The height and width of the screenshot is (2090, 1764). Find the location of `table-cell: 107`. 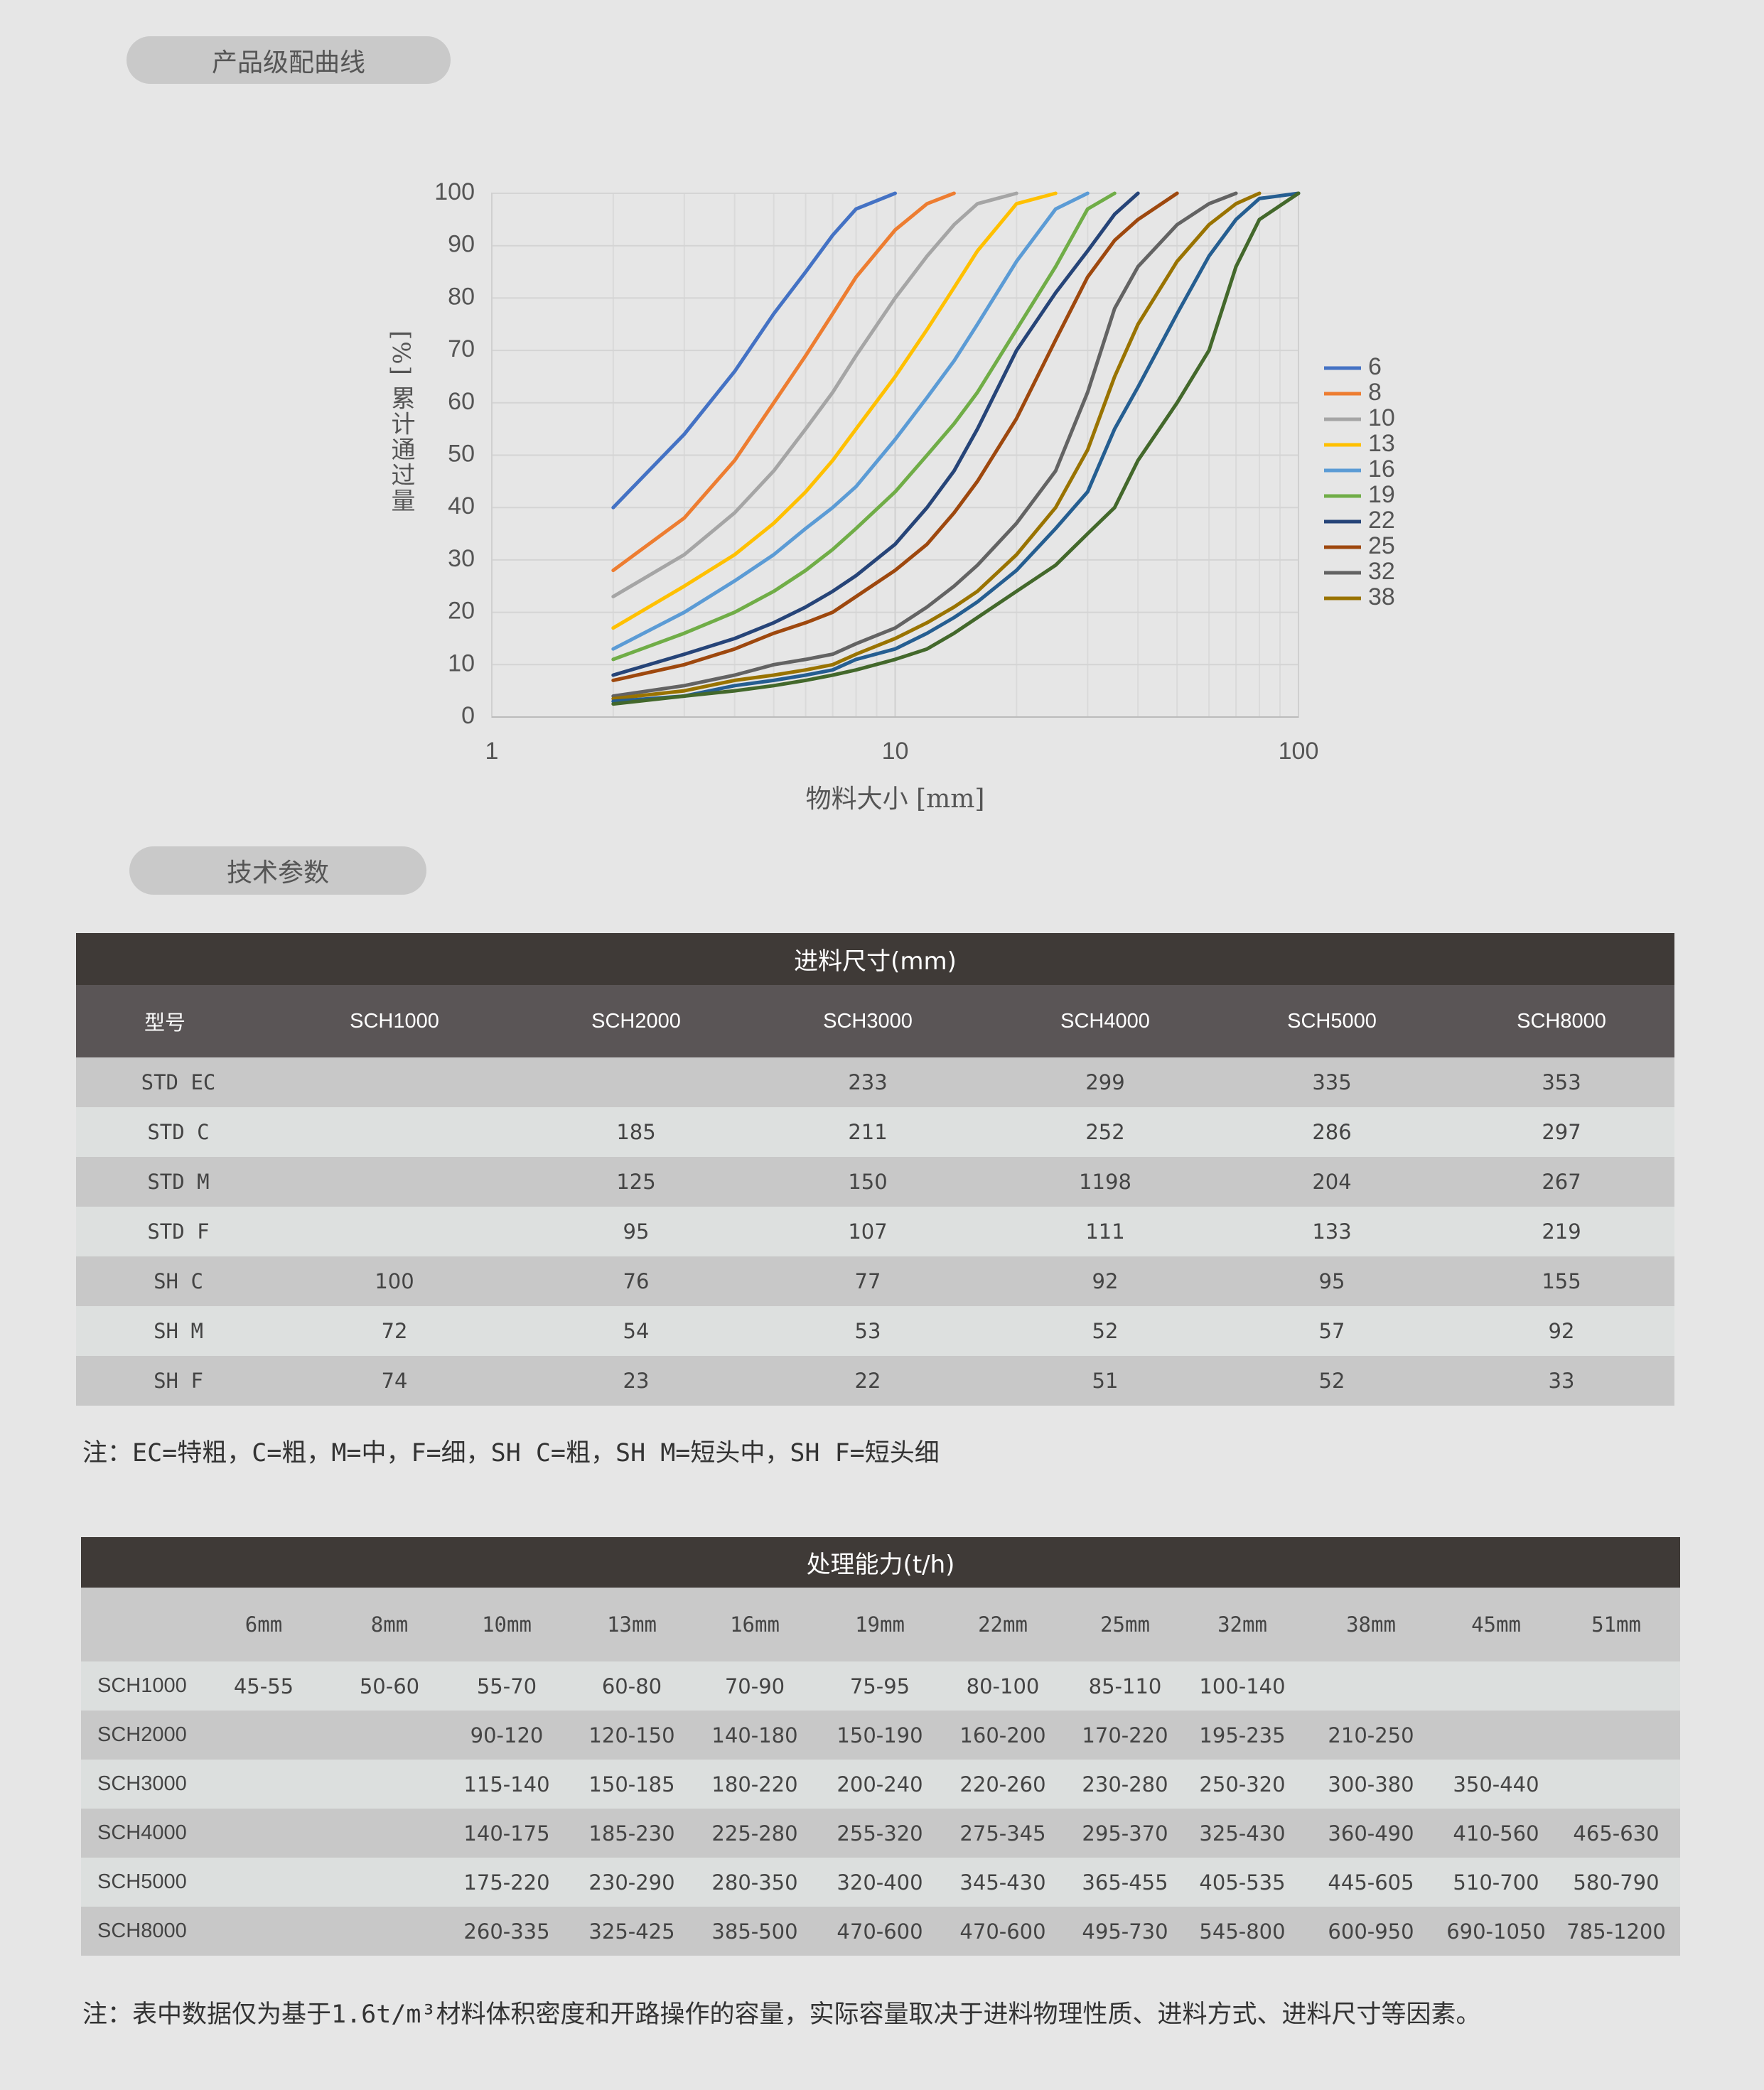

table-cell: 107 is located at coordinates (868, 1231).